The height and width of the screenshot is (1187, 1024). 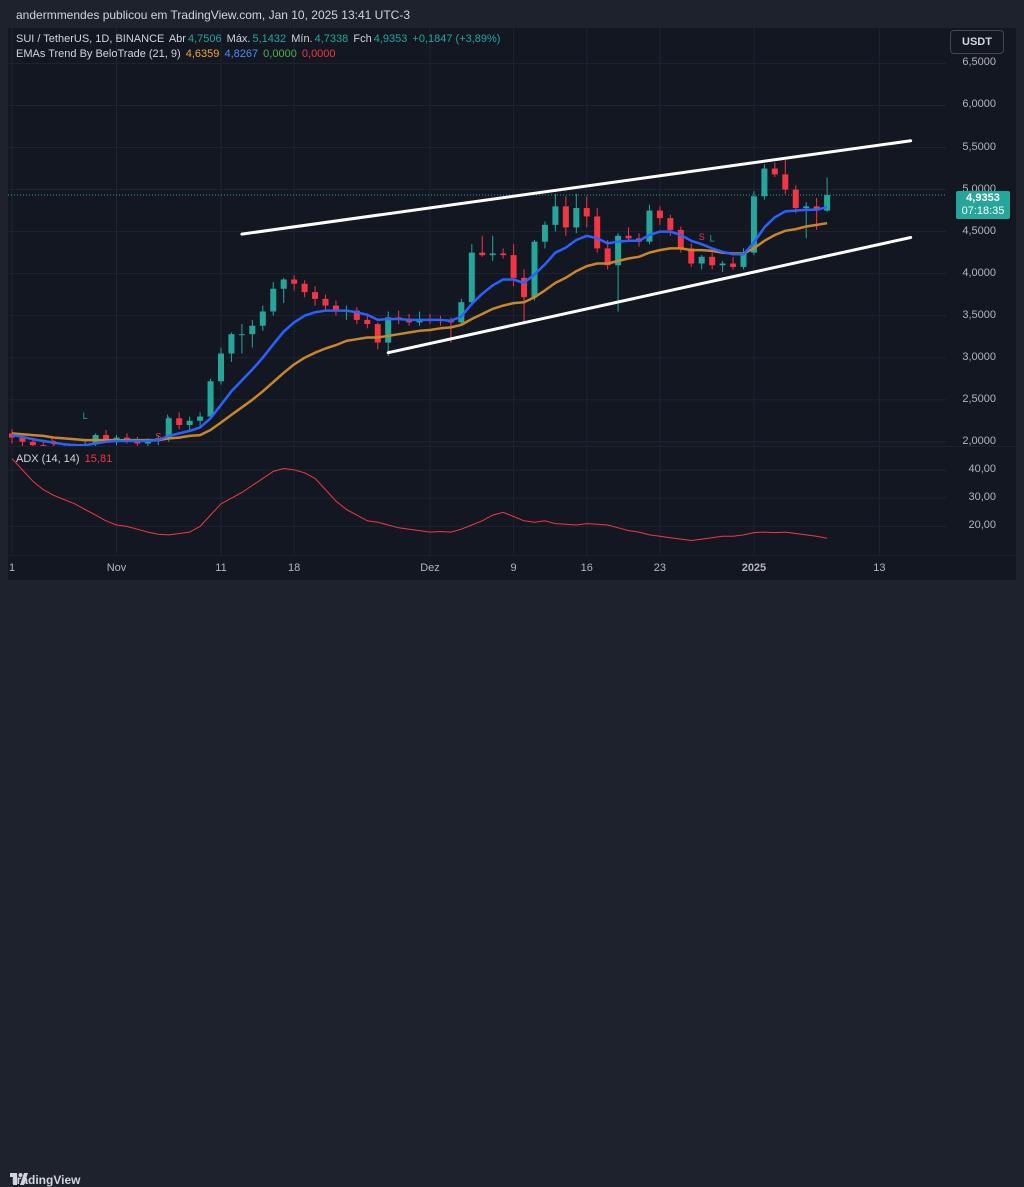 What do you see at coordinates (982, 497) in the screenshot?
I see `adx-axis-label: 30,00` at bounding box center [982, 497].